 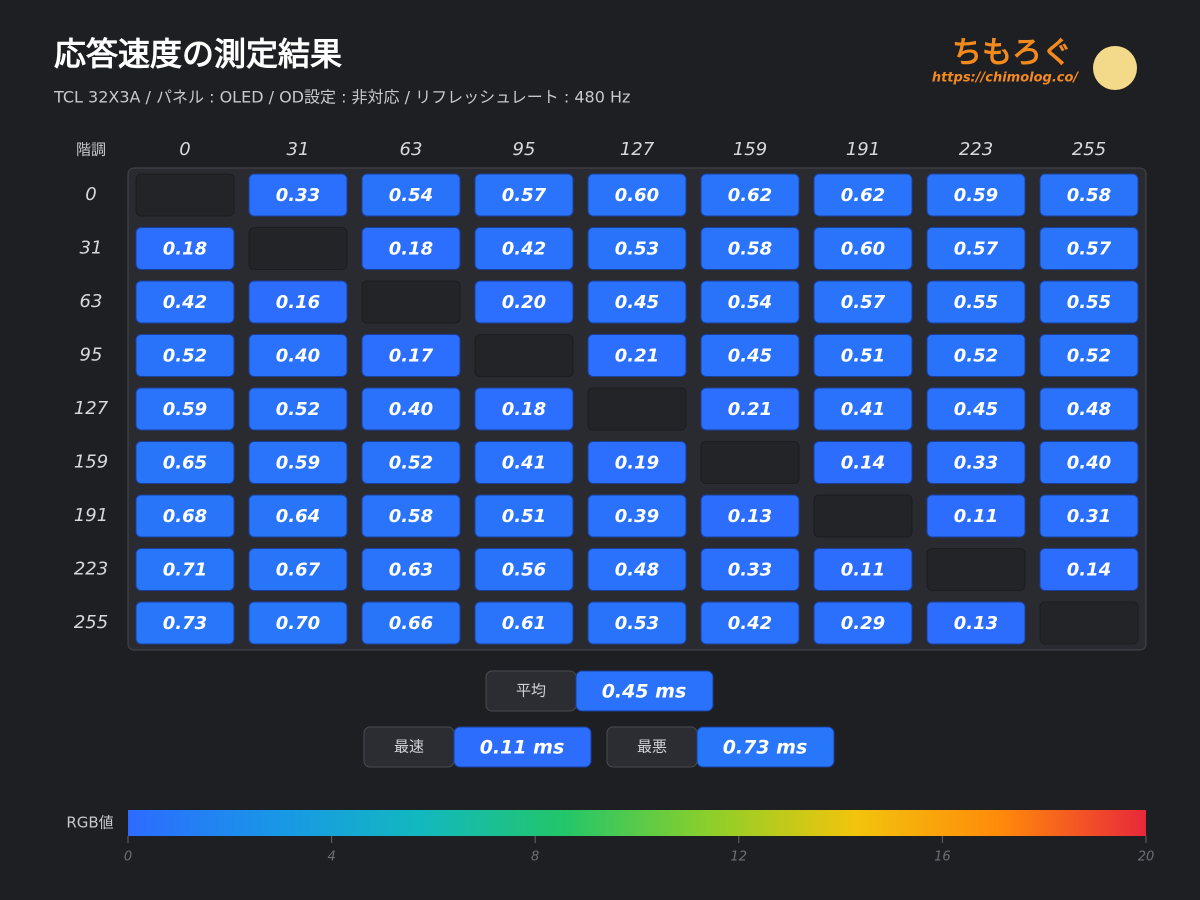 I want to click on colorbar-tick-label: 20, so click(x=1146, y=857).